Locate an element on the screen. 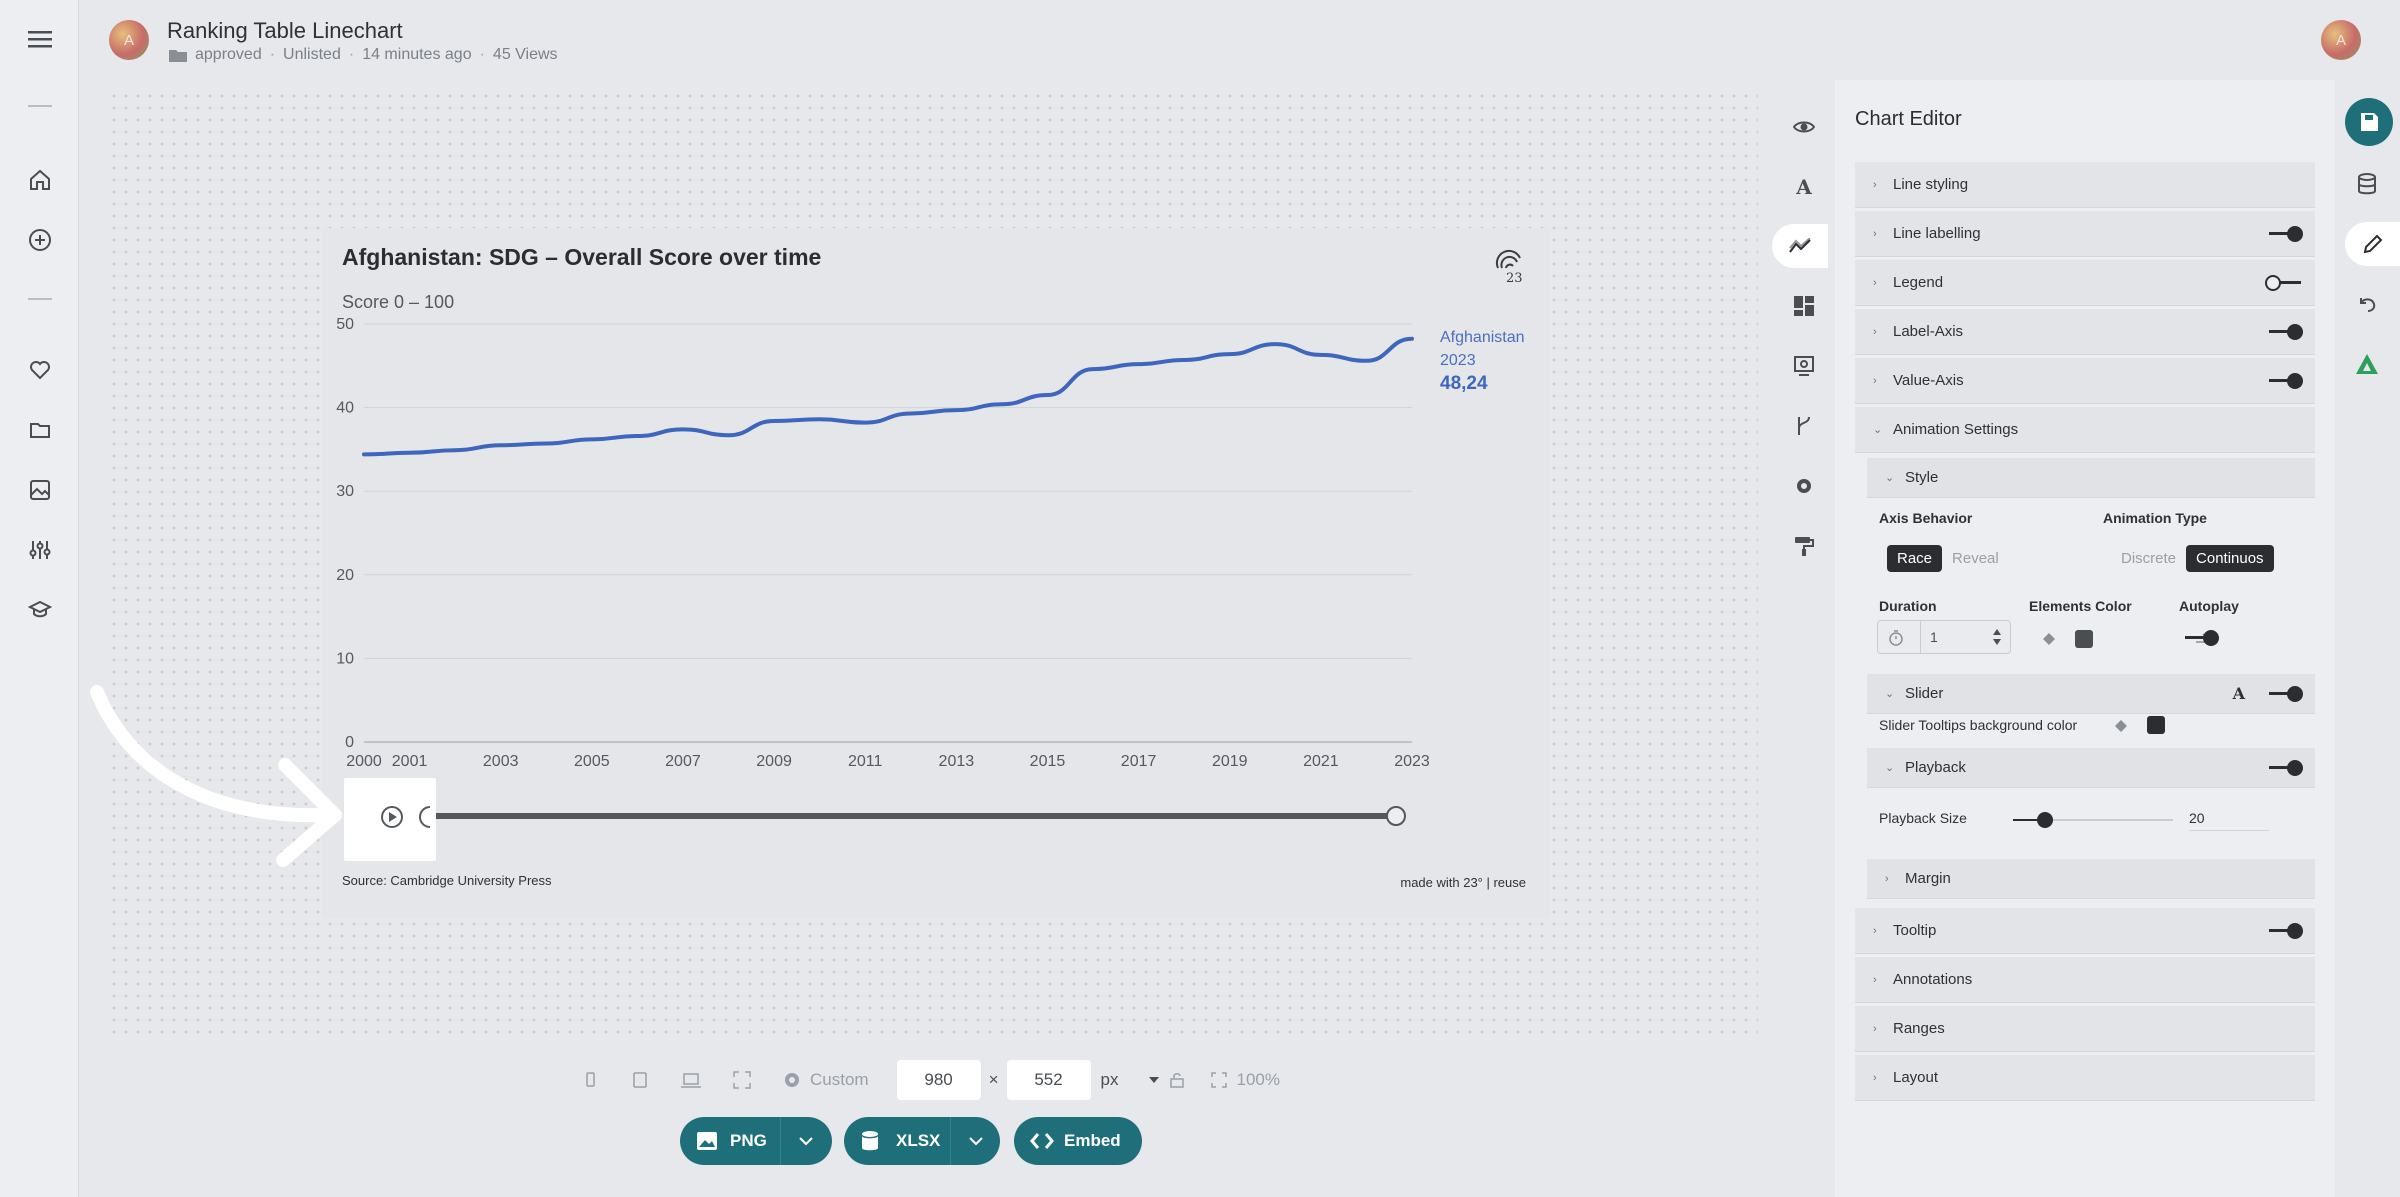 Image resolution: width=2400 pixels, height=1197 pixels. preview-icon is located at coordinates (1804, 127).